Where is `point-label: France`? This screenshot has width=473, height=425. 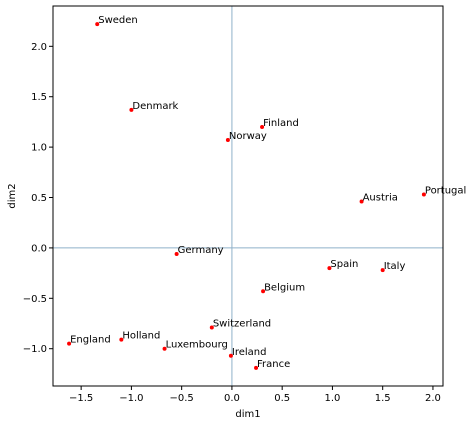
point-label: France is located at coordinates (273, 364).